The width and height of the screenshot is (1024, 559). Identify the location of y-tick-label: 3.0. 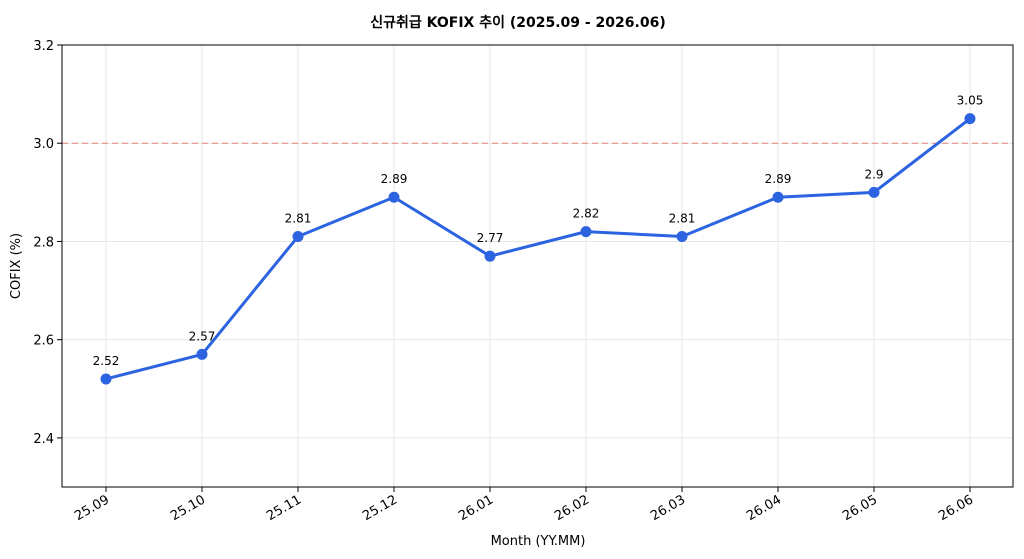
(43, 144).